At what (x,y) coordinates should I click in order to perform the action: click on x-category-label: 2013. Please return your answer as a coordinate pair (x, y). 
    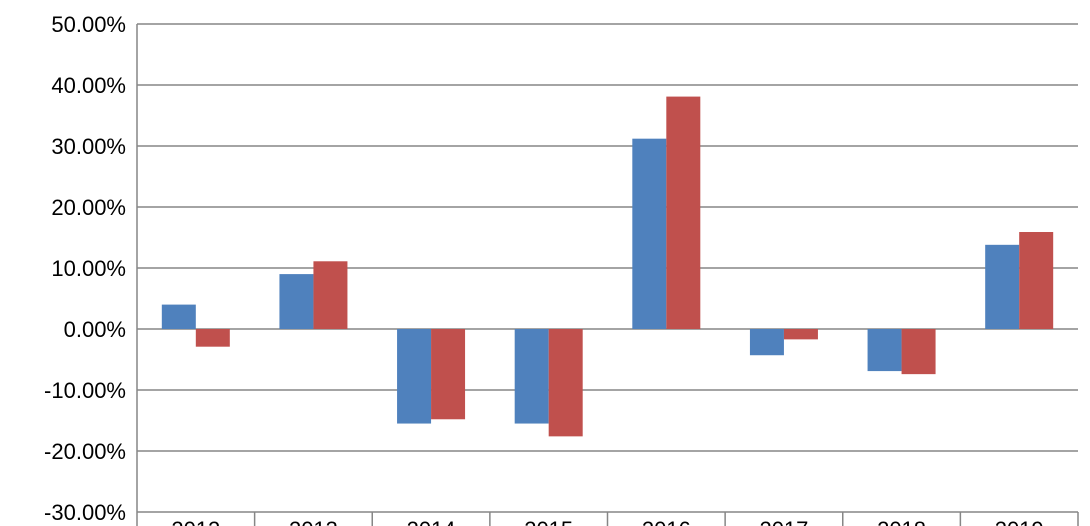
    Looking at the image, I should click on (313, 521).